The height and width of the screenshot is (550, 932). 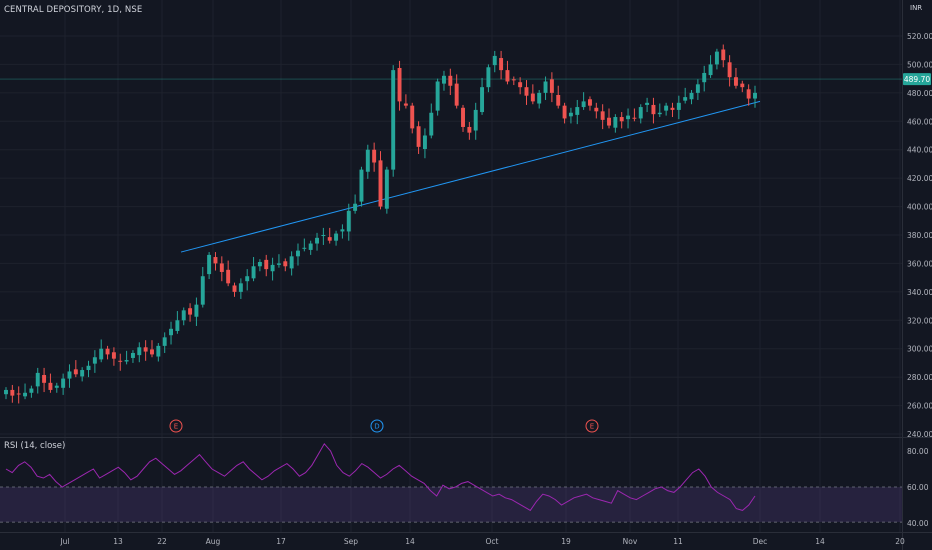 What do you see at coordinates (377, 426) in the screenshot?
I see `event-marker: D` at bounding box center [377, 426].